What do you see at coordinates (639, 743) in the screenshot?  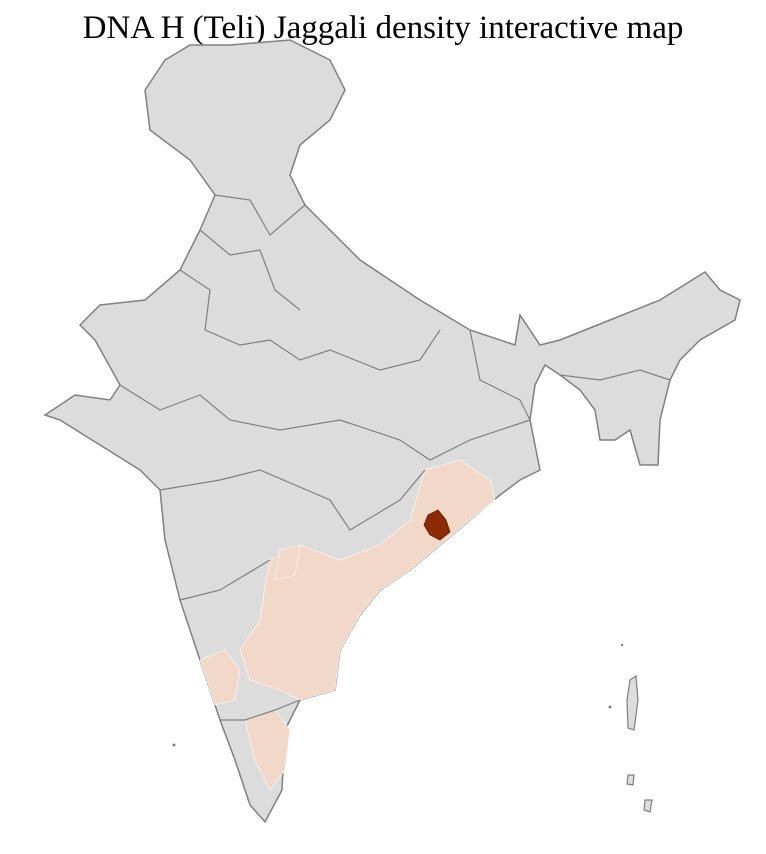 I see `andaman-nicobar-islands` at bounding box center [639, 743].